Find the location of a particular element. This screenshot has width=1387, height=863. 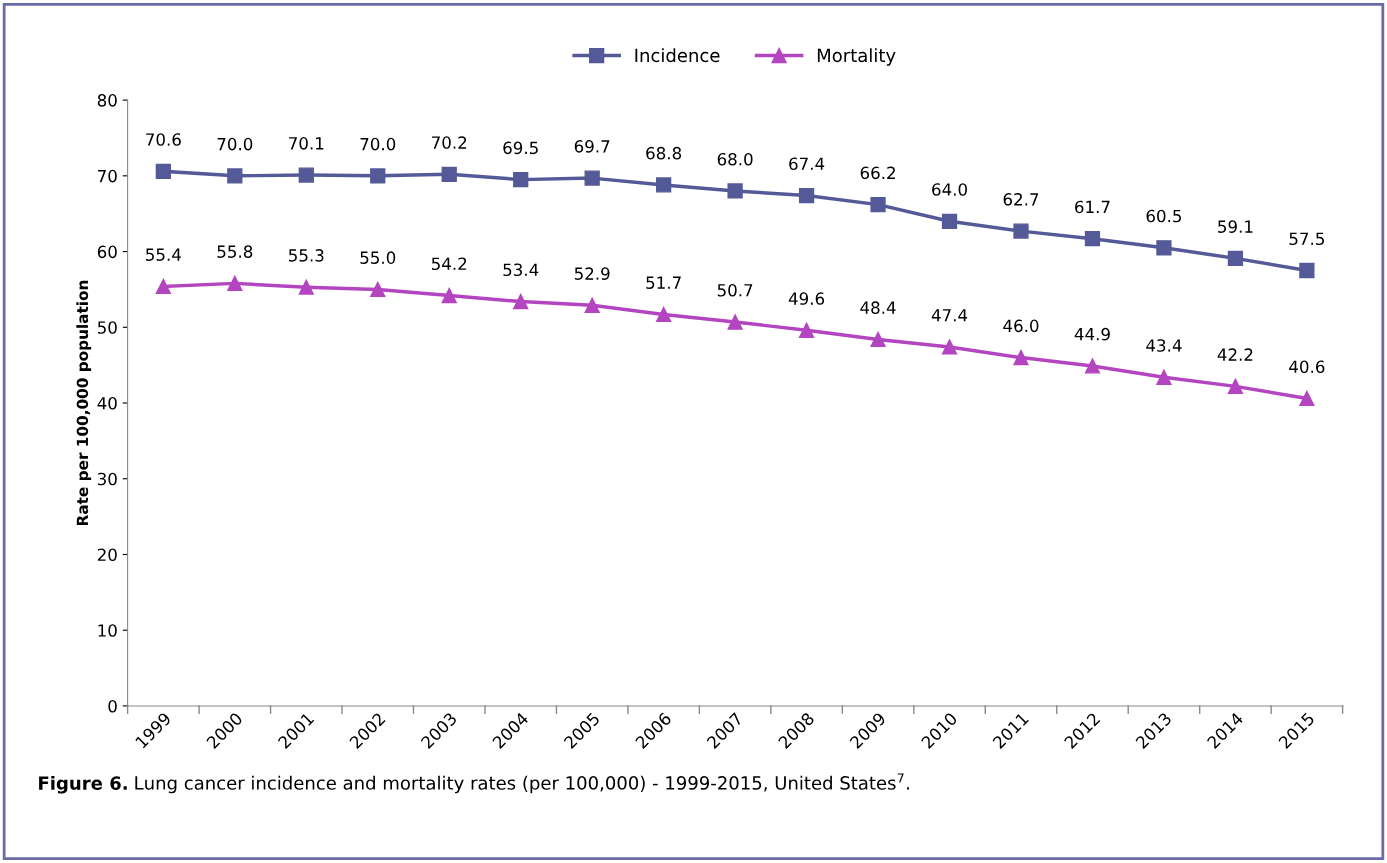

caption: Figure 6. is located at coordinates (83, 784).